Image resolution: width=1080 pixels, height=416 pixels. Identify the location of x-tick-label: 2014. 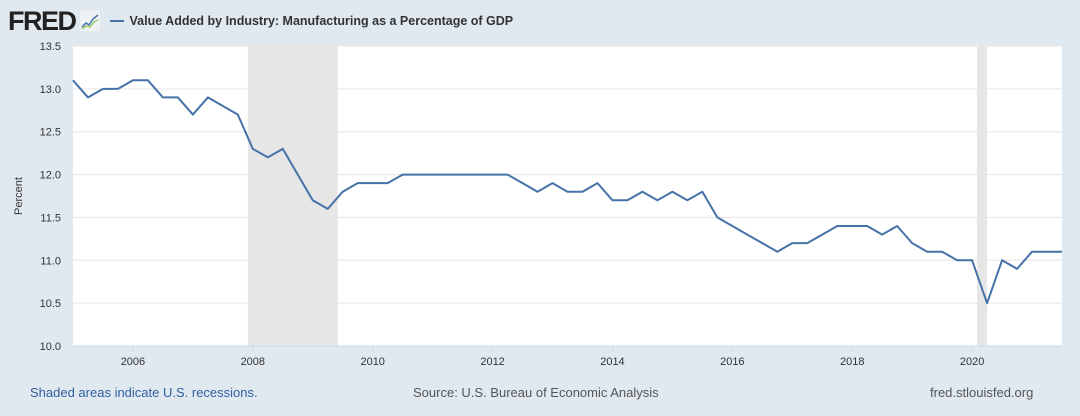
(612, 362).